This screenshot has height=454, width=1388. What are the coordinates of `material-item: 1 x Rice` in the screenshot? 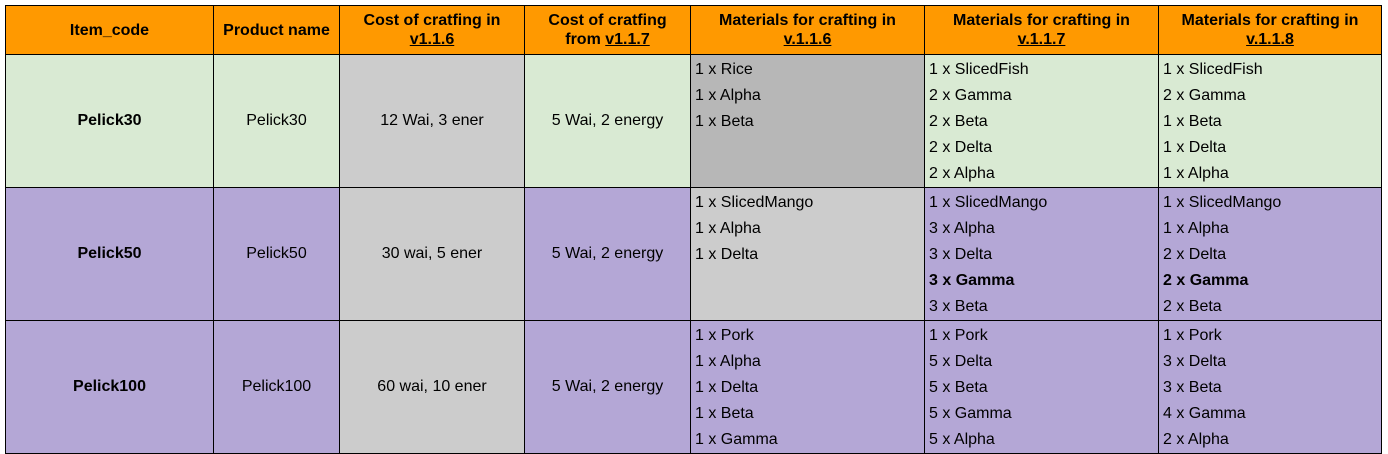 It's located at (724, 69).